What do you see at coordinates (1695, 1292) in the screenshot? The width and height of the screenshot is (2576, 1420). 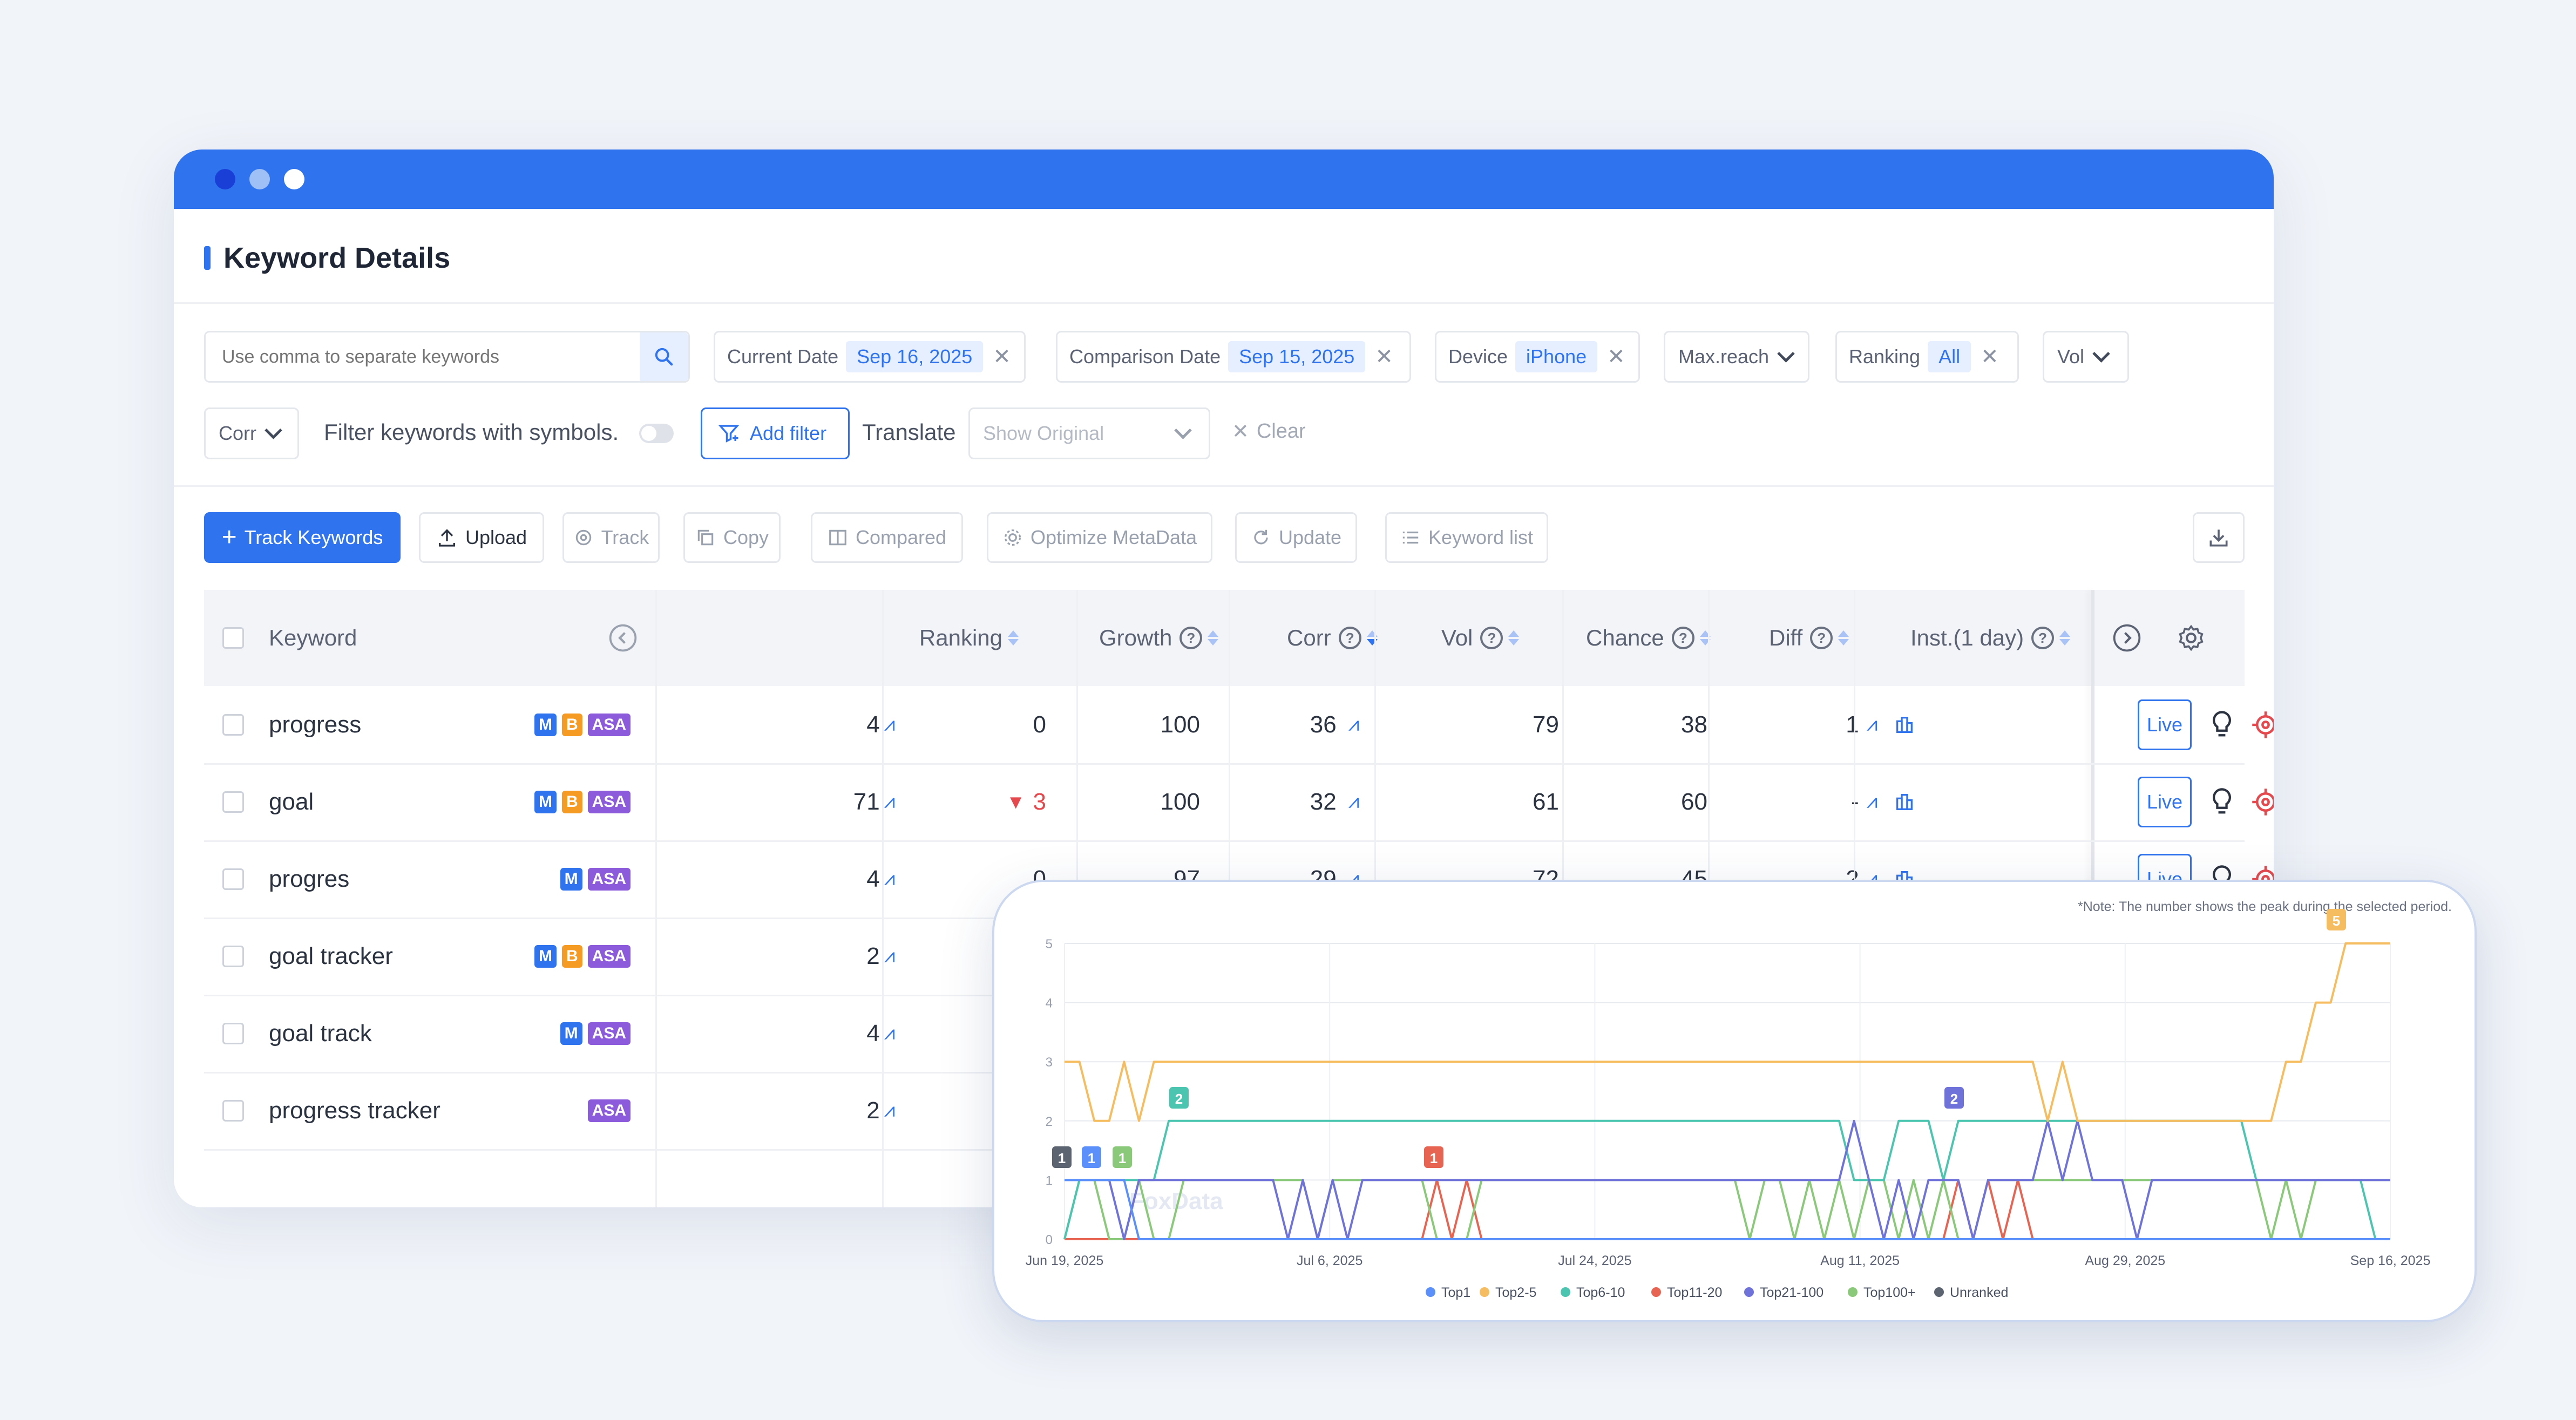 I see `legend-label: Top11-20` at bounding box center [1695, 1292].